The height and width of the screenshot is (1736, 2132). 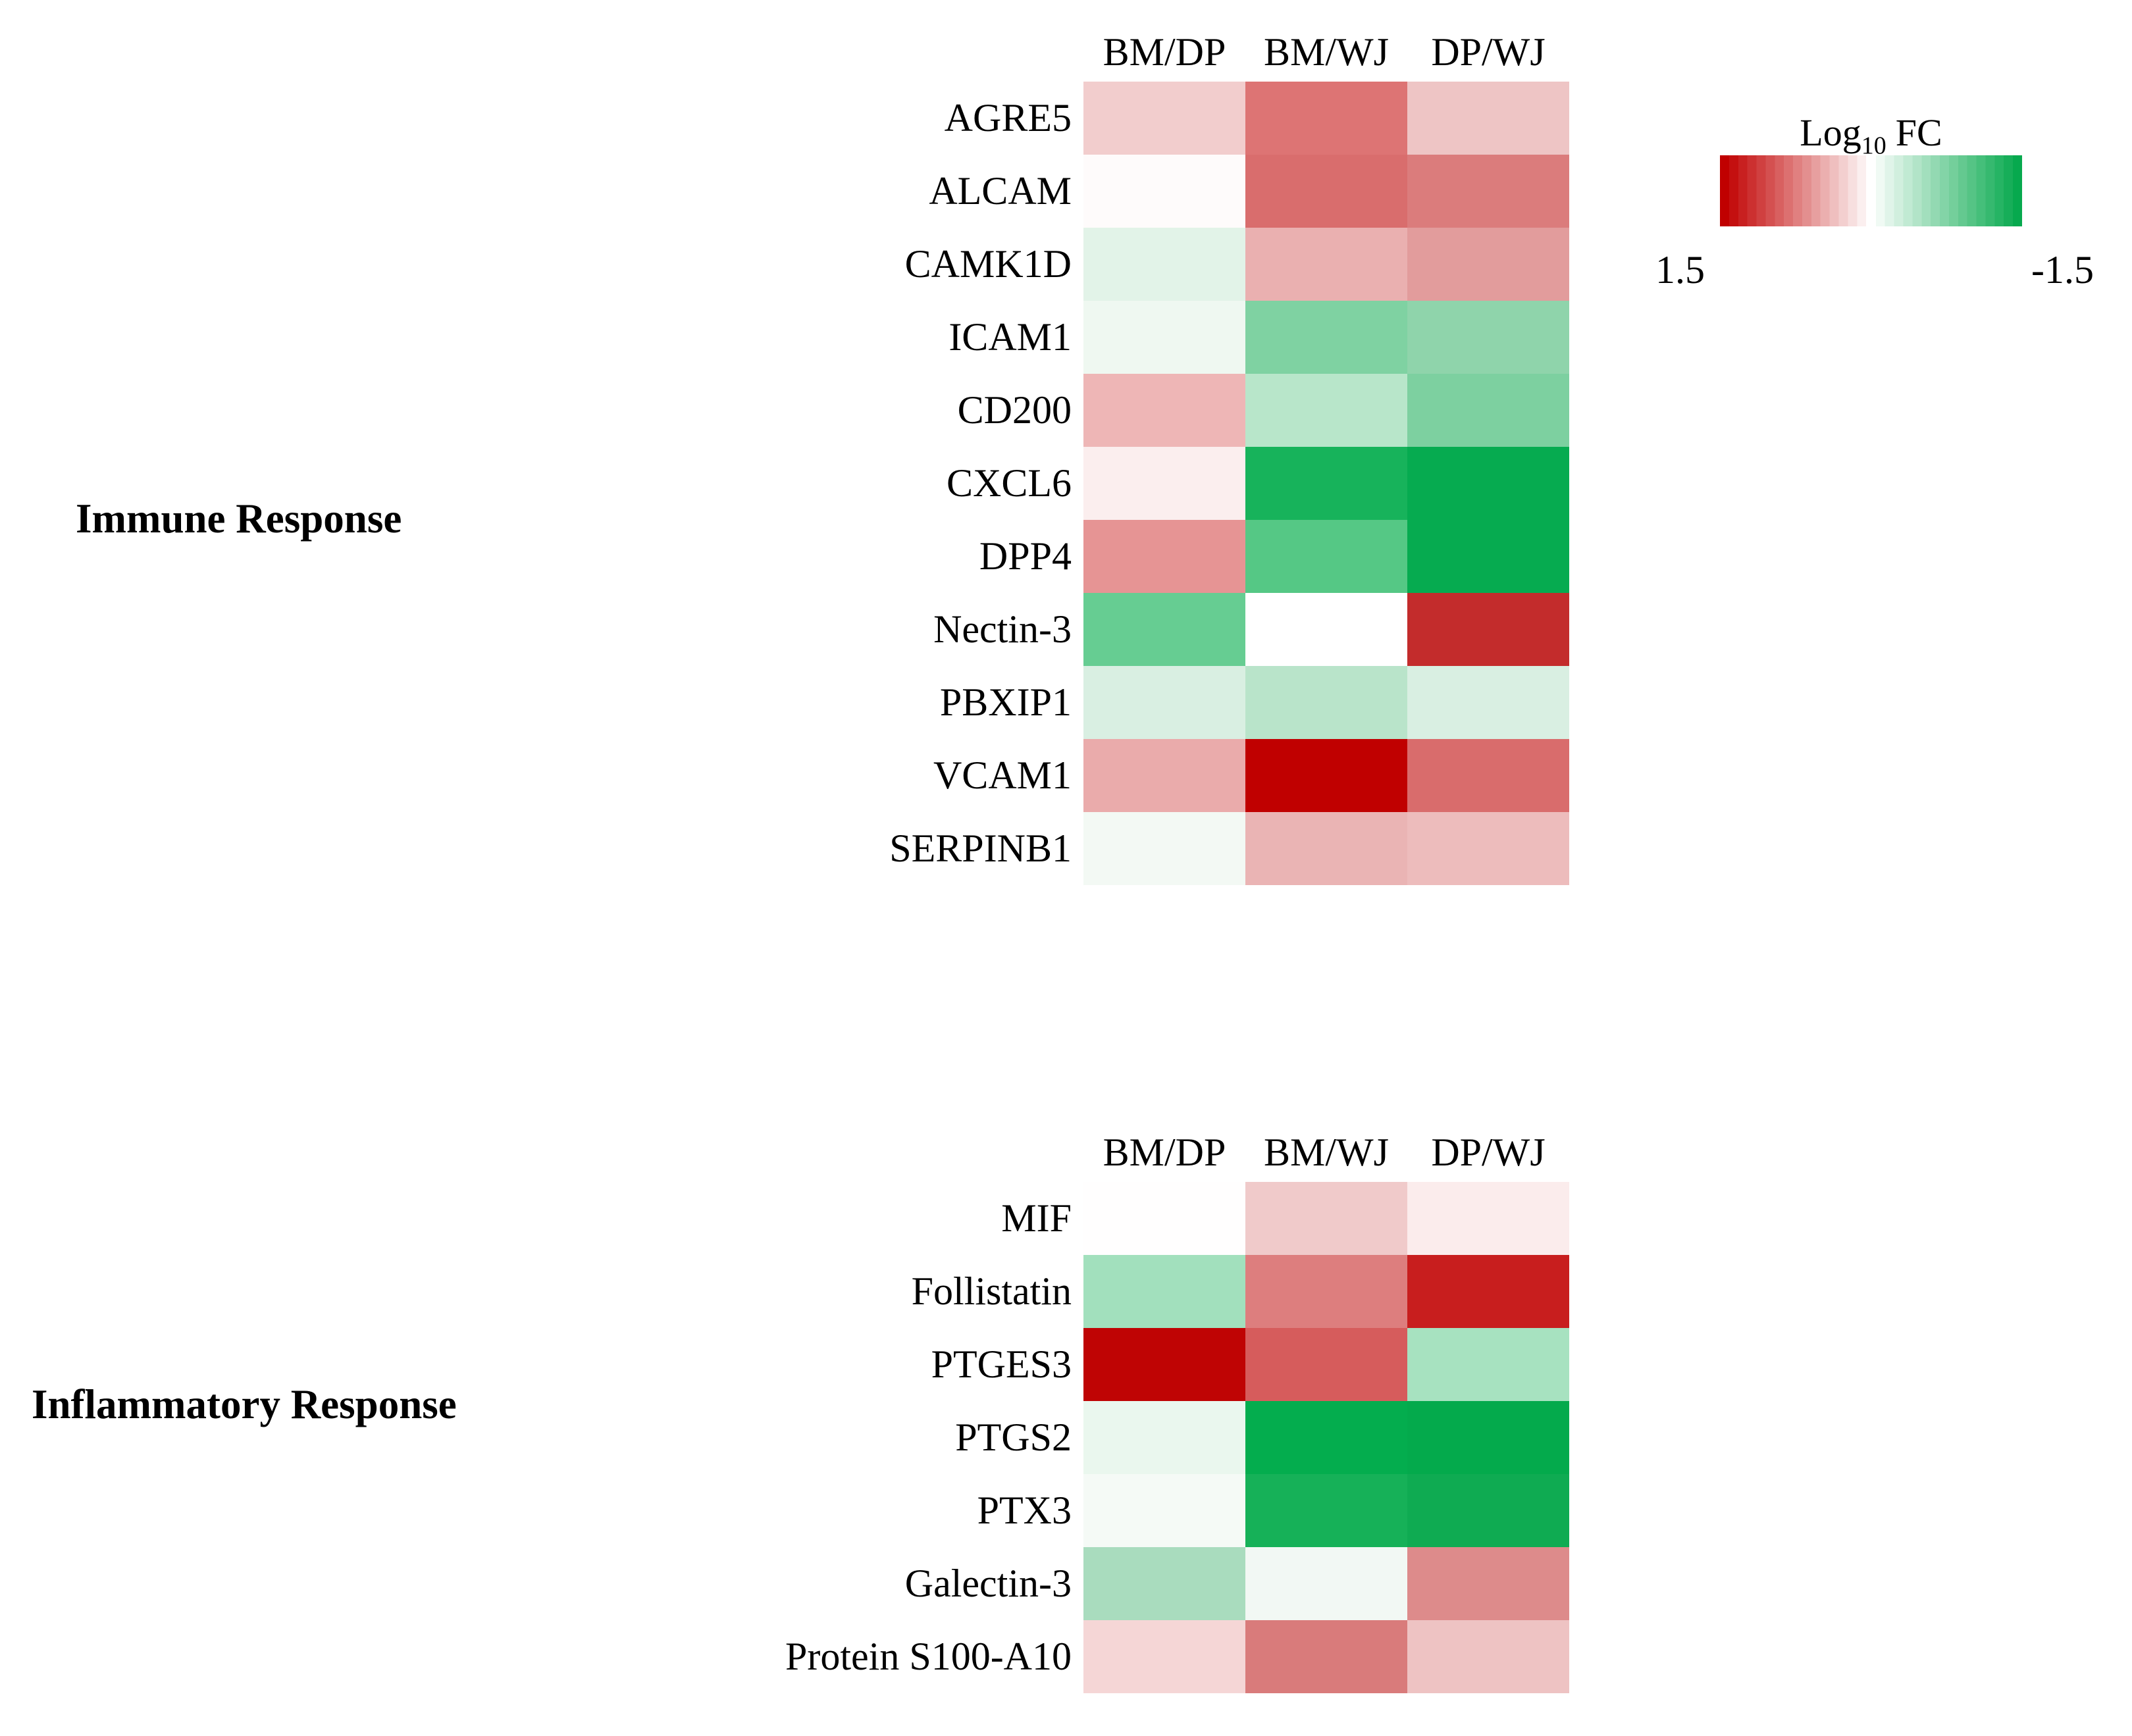 I want to click on gene-label: PBXIP1, so click(x=1005, y=702).